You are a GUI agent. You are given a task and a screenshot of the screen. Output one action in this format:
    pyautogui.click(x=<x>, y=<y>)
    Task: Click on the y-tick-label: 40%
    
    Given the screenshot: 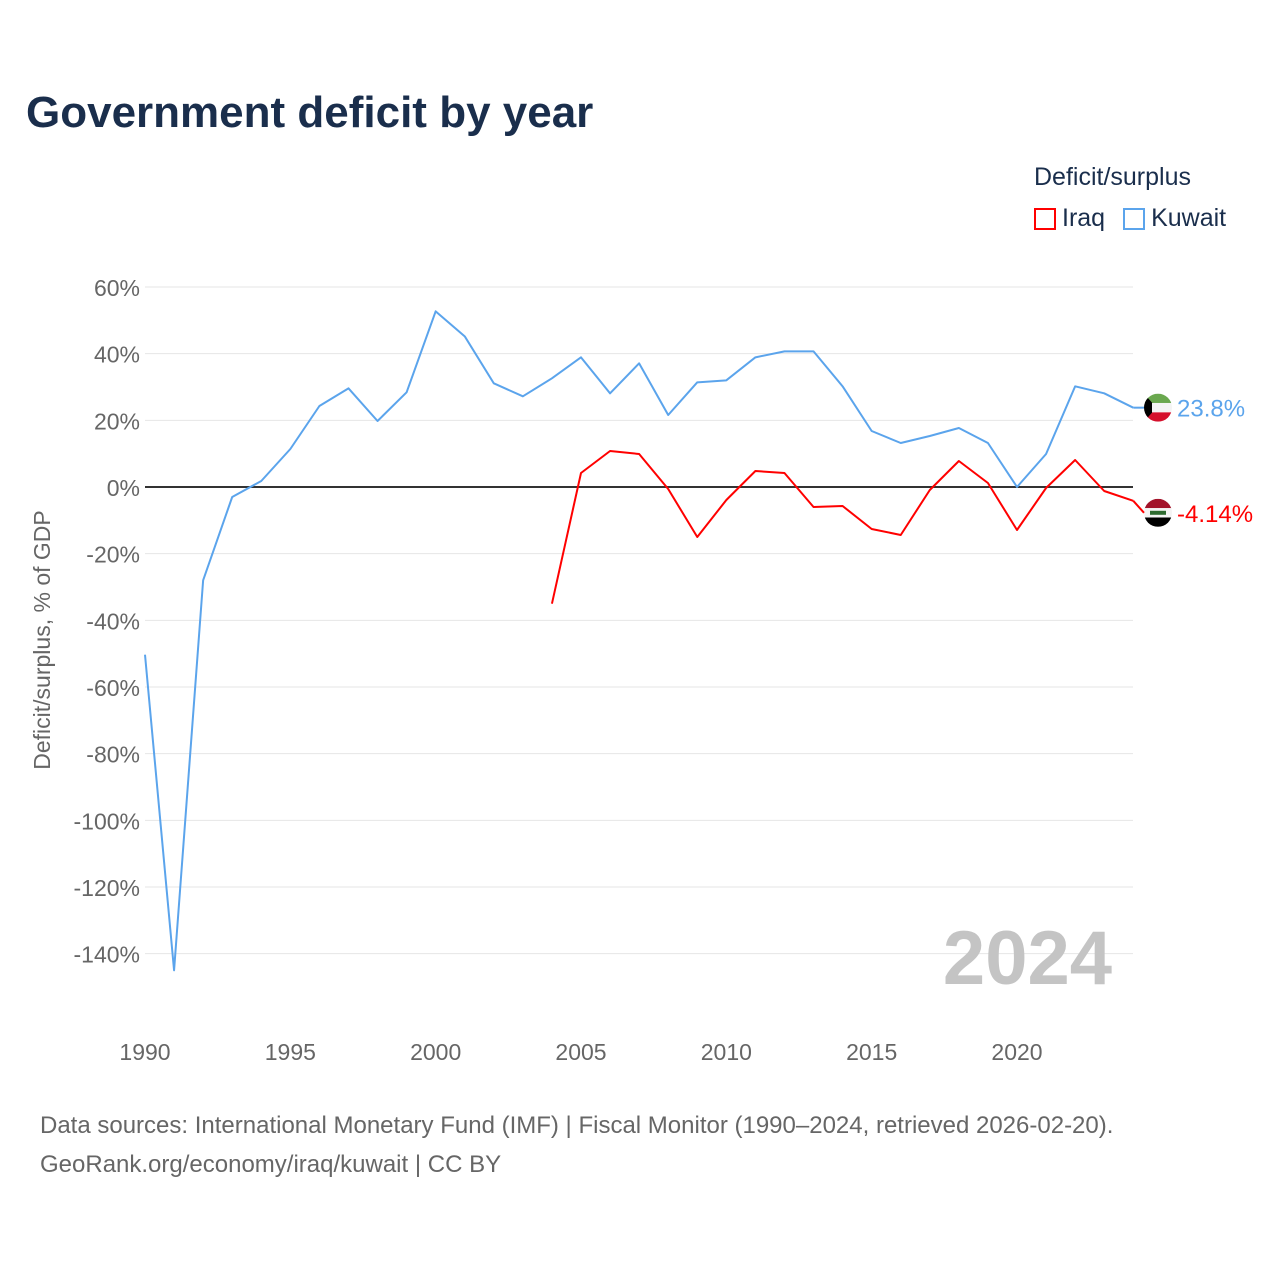 What is the action you would take?
    pyautogui.click(x=117, y=355)
    